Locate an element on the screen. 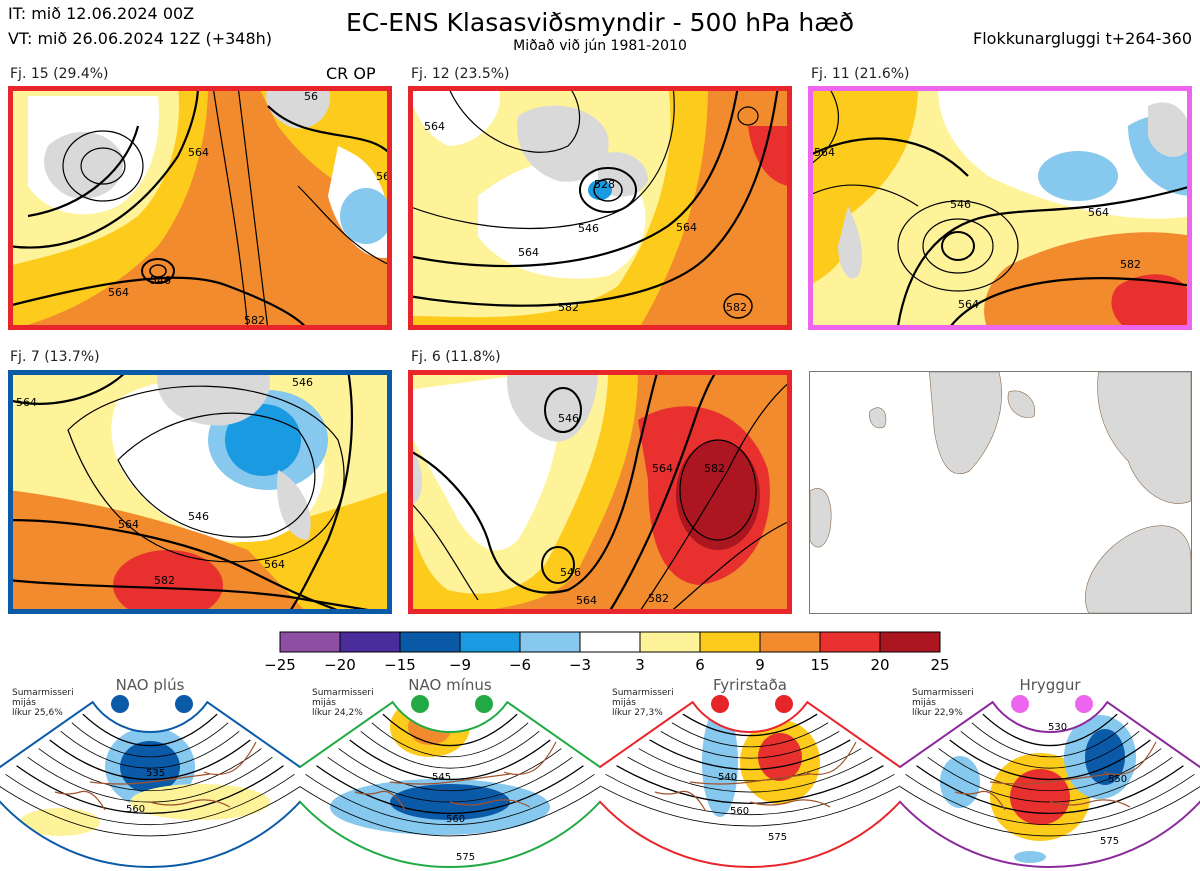 The width and height of the screenshot is (1200, 871). chart-subtitle: Miðað við jún 1981-2010 is located at coordinates (600, 46).